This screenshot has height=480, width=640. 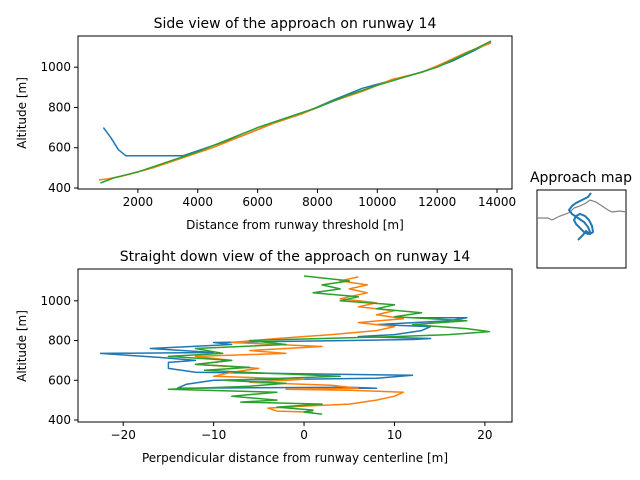 What do you see at coordinates (497, 202) in the screenshot?
I see `top-x-tick-label: 14000` at bounding box center [497, 202].